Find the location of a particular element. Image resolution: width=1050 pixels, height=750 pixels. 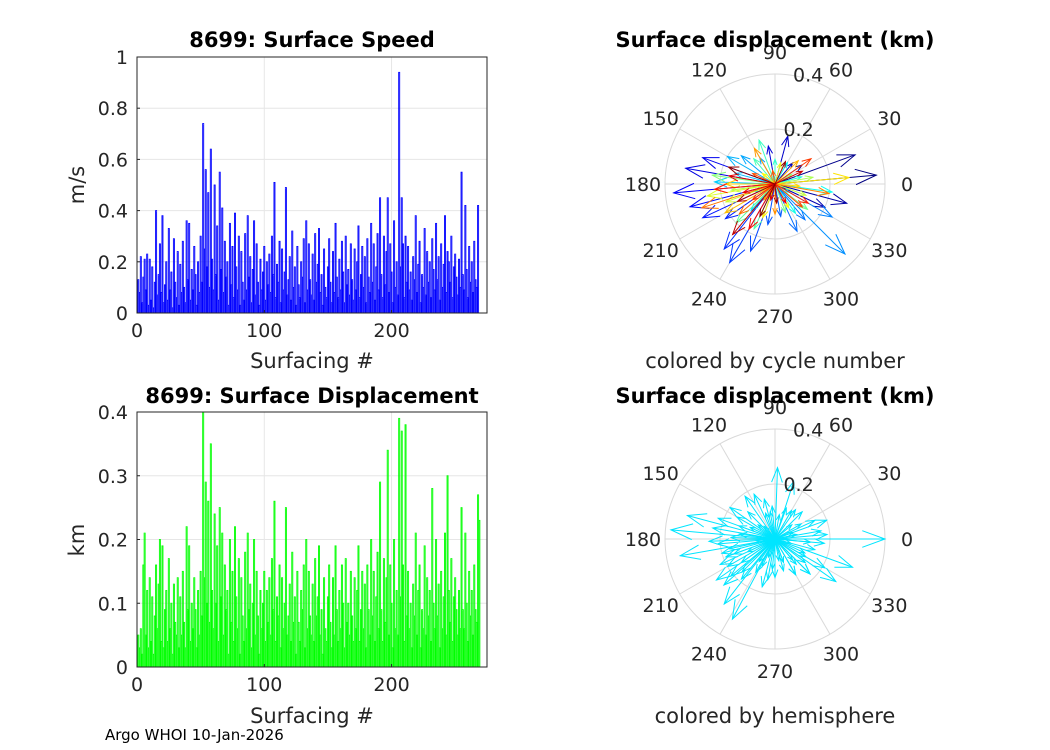

speed-bars is located at coordinates (308, 192).